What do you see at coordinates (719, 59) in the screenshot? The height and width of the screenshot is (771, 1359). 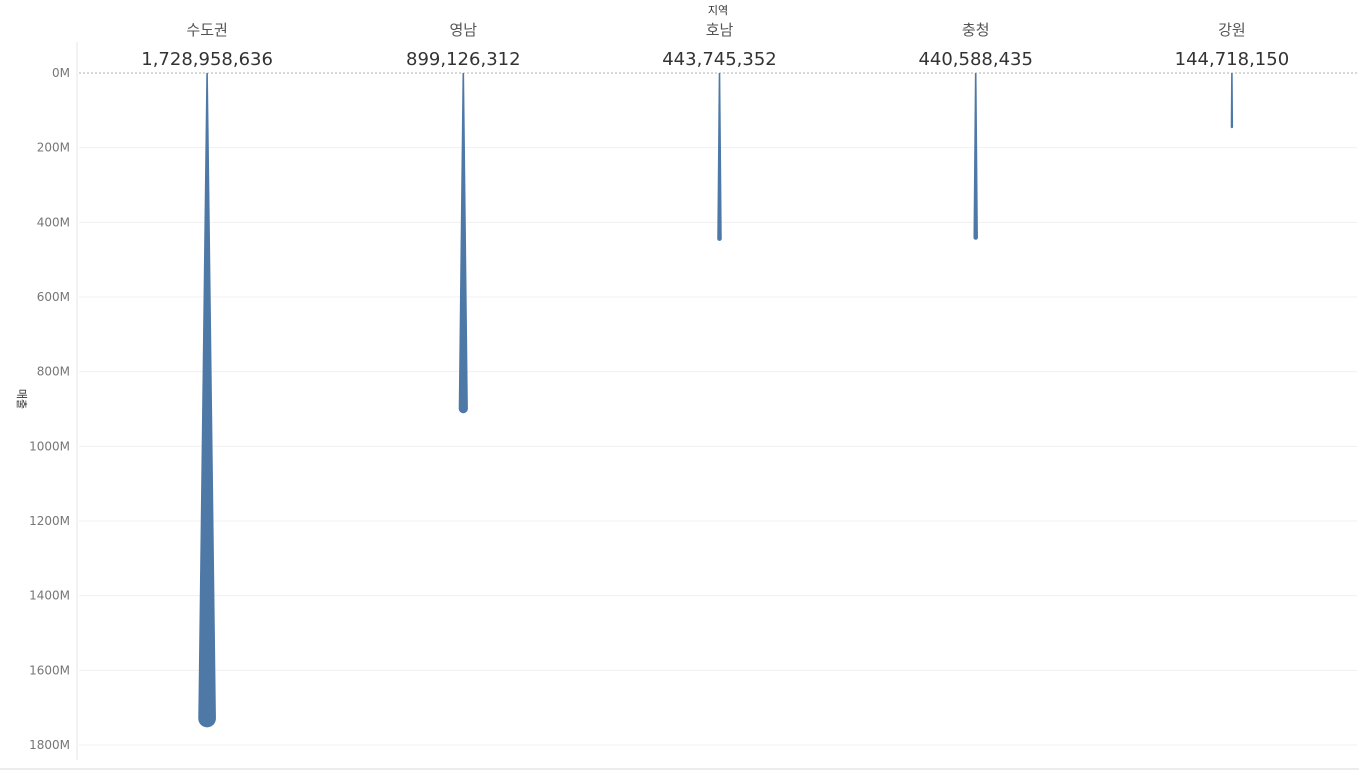 I see `value-label: 443,745,352` at bounding box center [719, 59].